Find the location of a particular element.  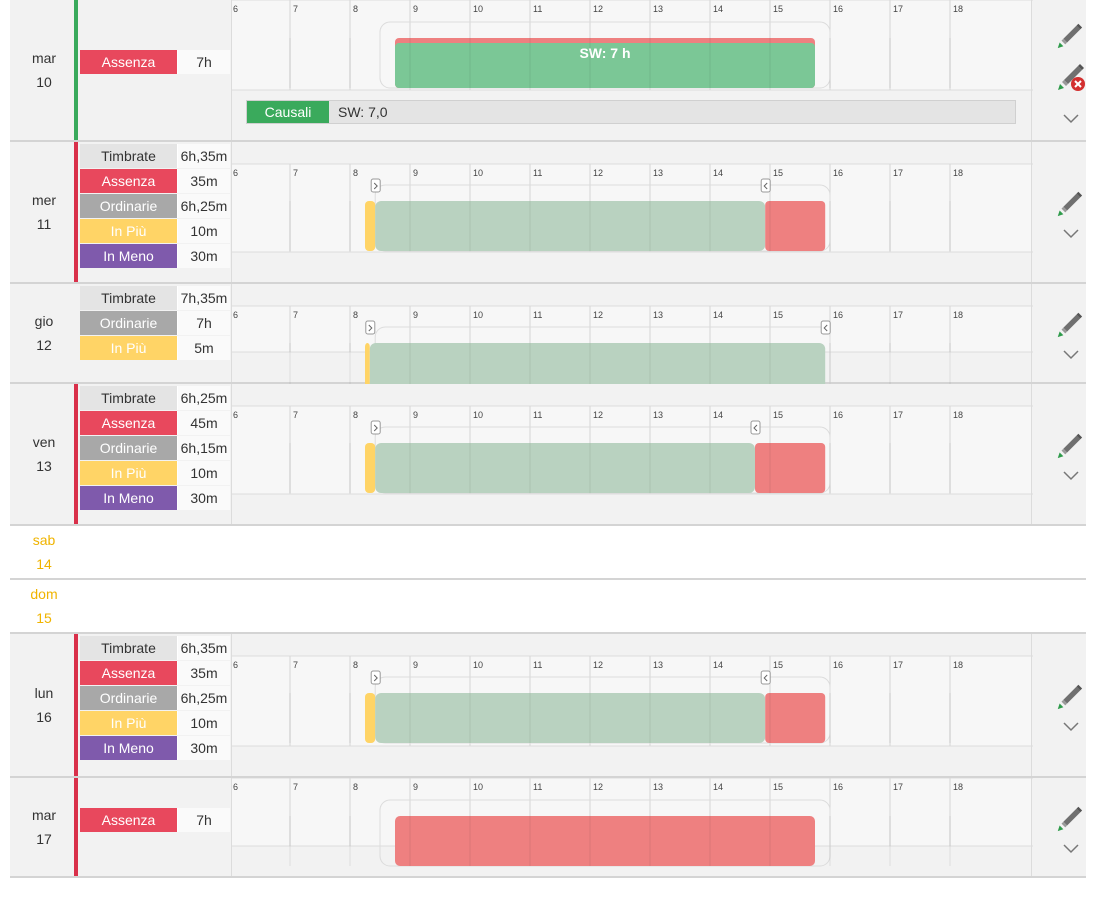

summary-label: Timbrate is located at coordinates (128, 298).